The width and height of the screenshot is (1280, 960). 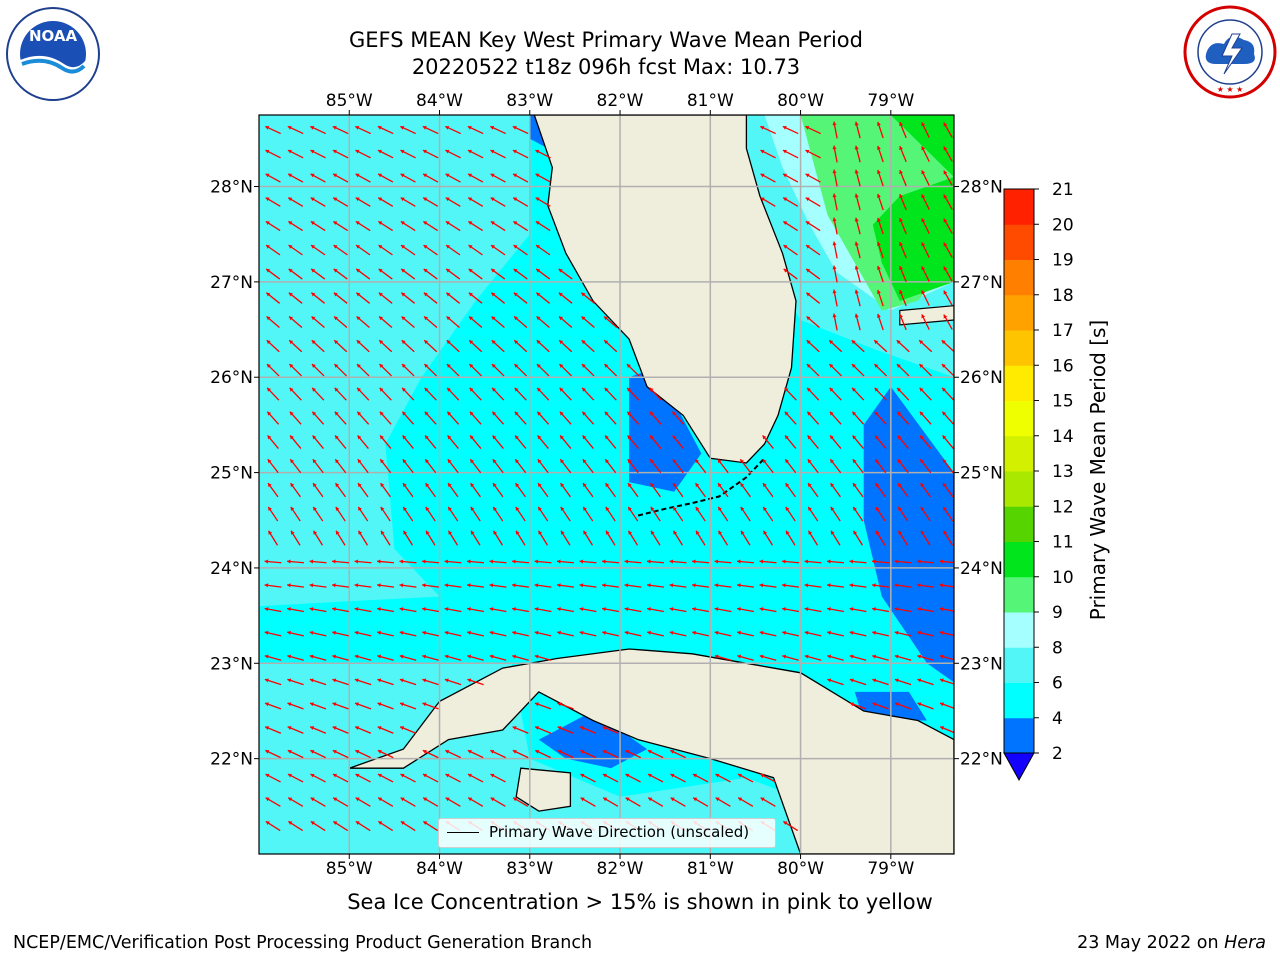 What do you see at coordinates (1019, 630) in the screenshot?
I see `colorbar-segment` at bounding box center [1019, 630].